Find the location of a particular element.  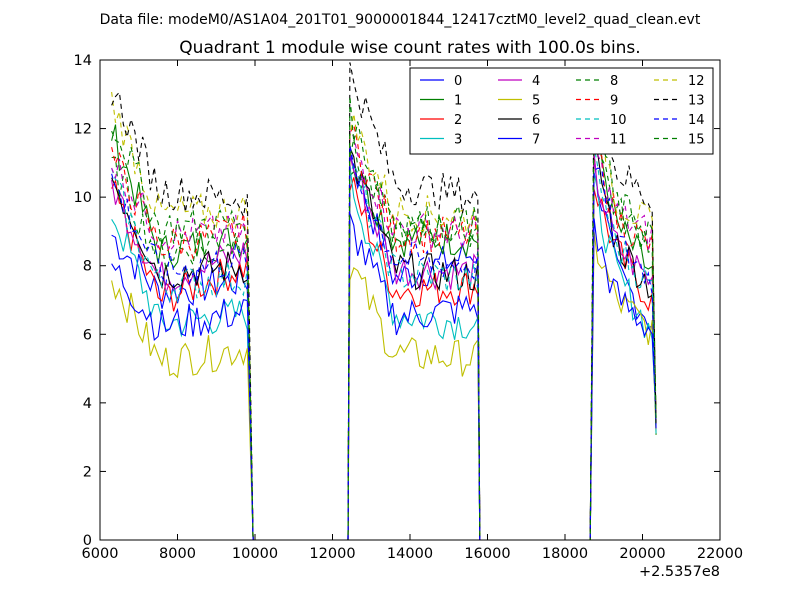

legend-box is located at coordinates (561, 111).